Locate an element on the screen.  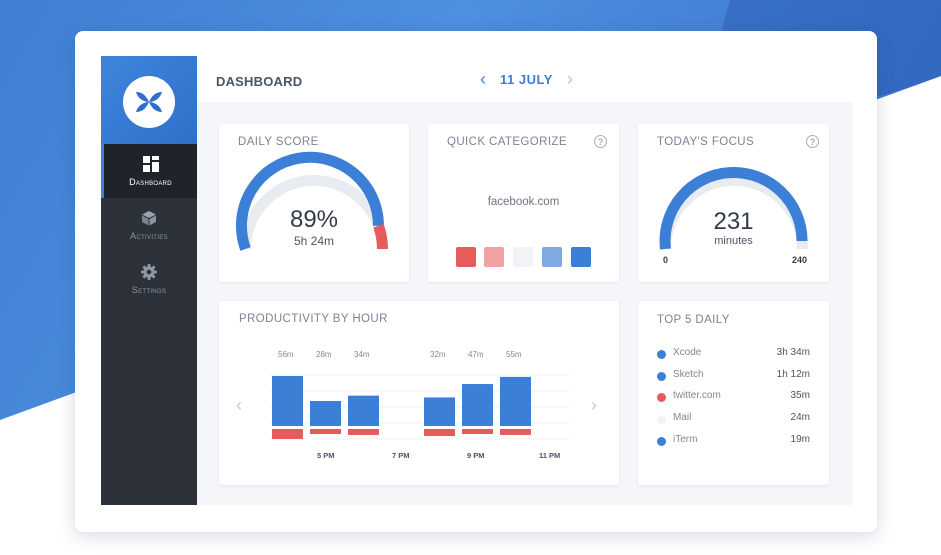
bar-value-label: 55m is located at coordinates (514, 354).